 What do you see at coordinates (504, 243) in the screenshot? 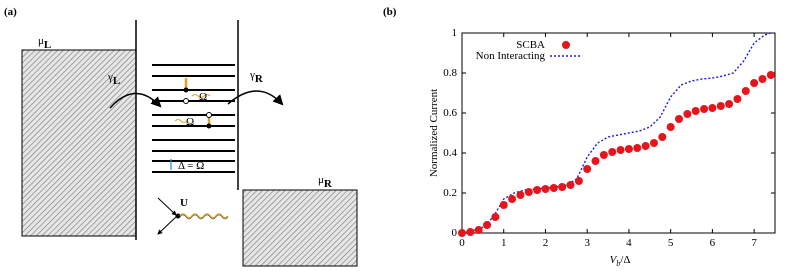
I see `x-tick-label: 1` at bounding box center [504, 243].